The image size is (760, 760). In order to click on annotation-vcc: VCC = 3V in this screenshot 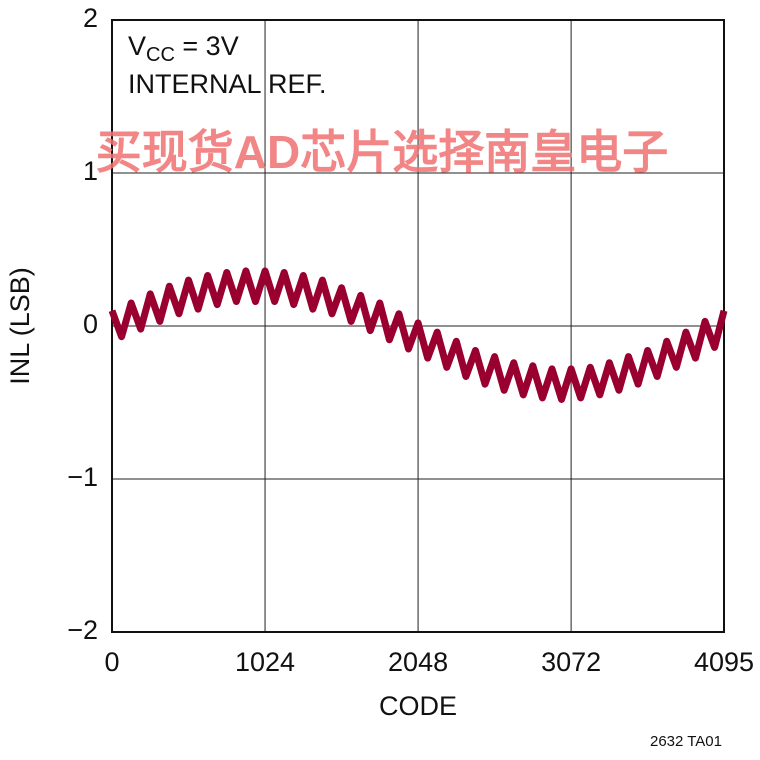, I will do `click(183, 48)`.